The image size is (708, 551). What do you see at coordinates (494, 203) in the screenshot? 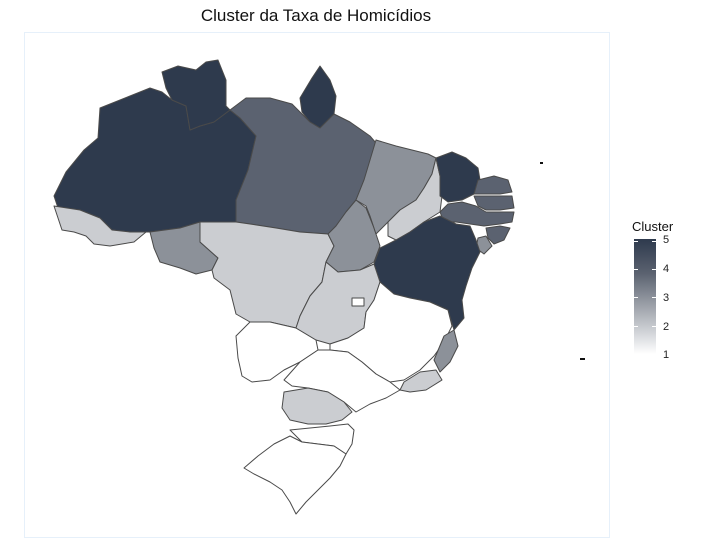
I see `state-pb` at bounding box center [494, 203].